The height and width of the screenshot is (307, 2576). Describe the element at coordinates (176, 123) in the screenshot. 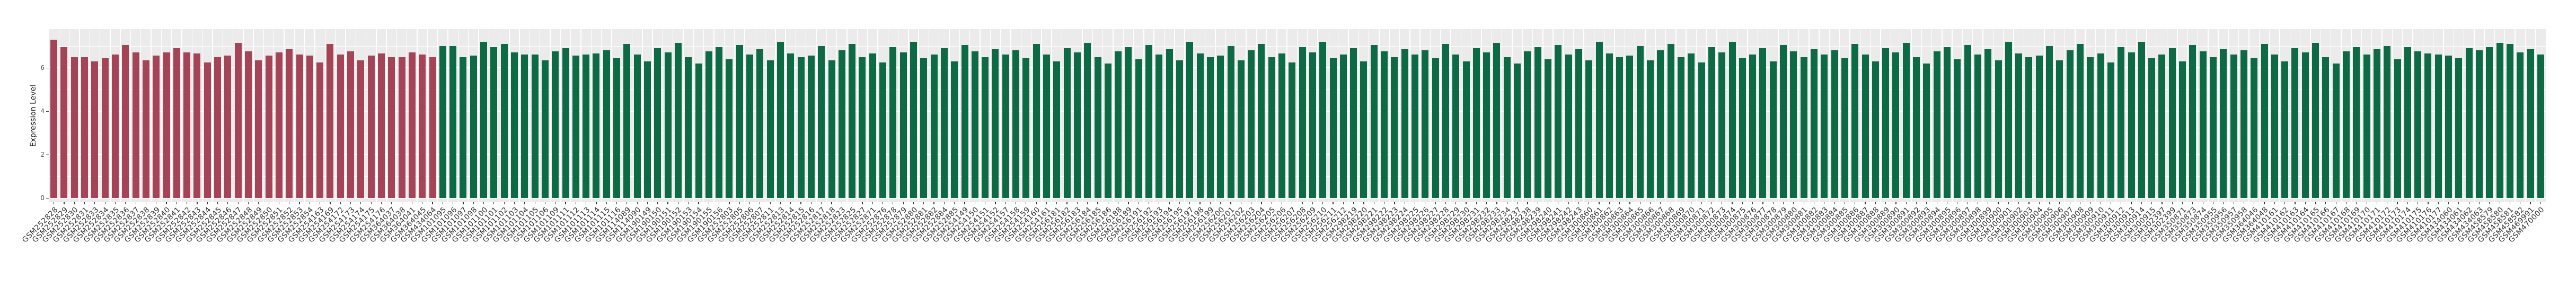

I see `bar-GSM252841` at that location.